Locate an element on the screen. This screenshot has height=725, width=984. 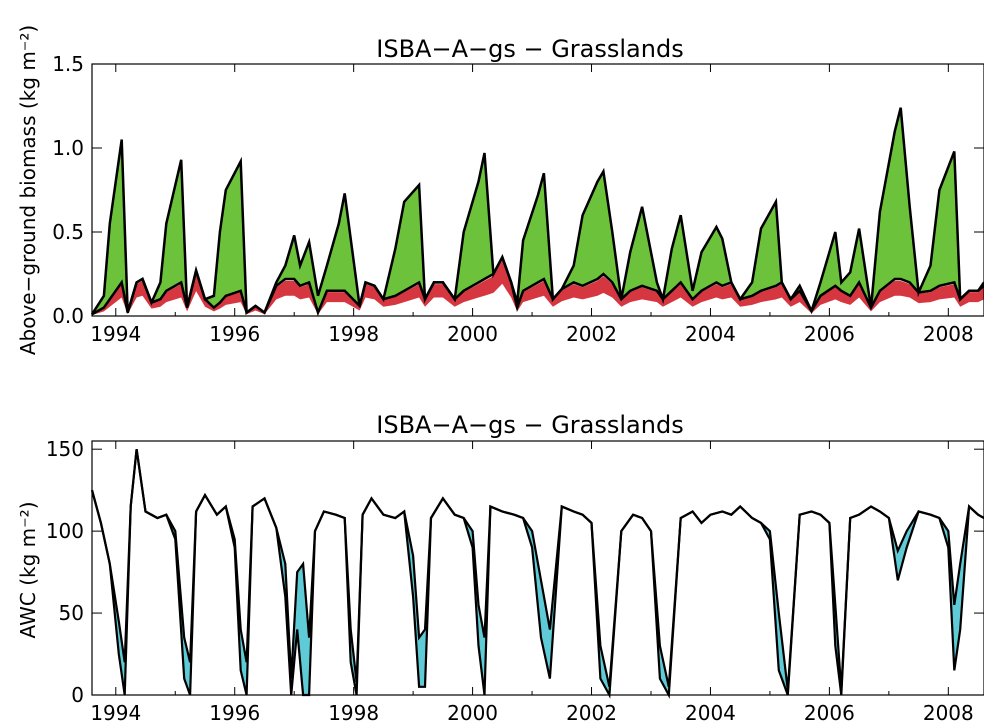
y-tick-label: 0.0 is located at coordinates (68, 316).